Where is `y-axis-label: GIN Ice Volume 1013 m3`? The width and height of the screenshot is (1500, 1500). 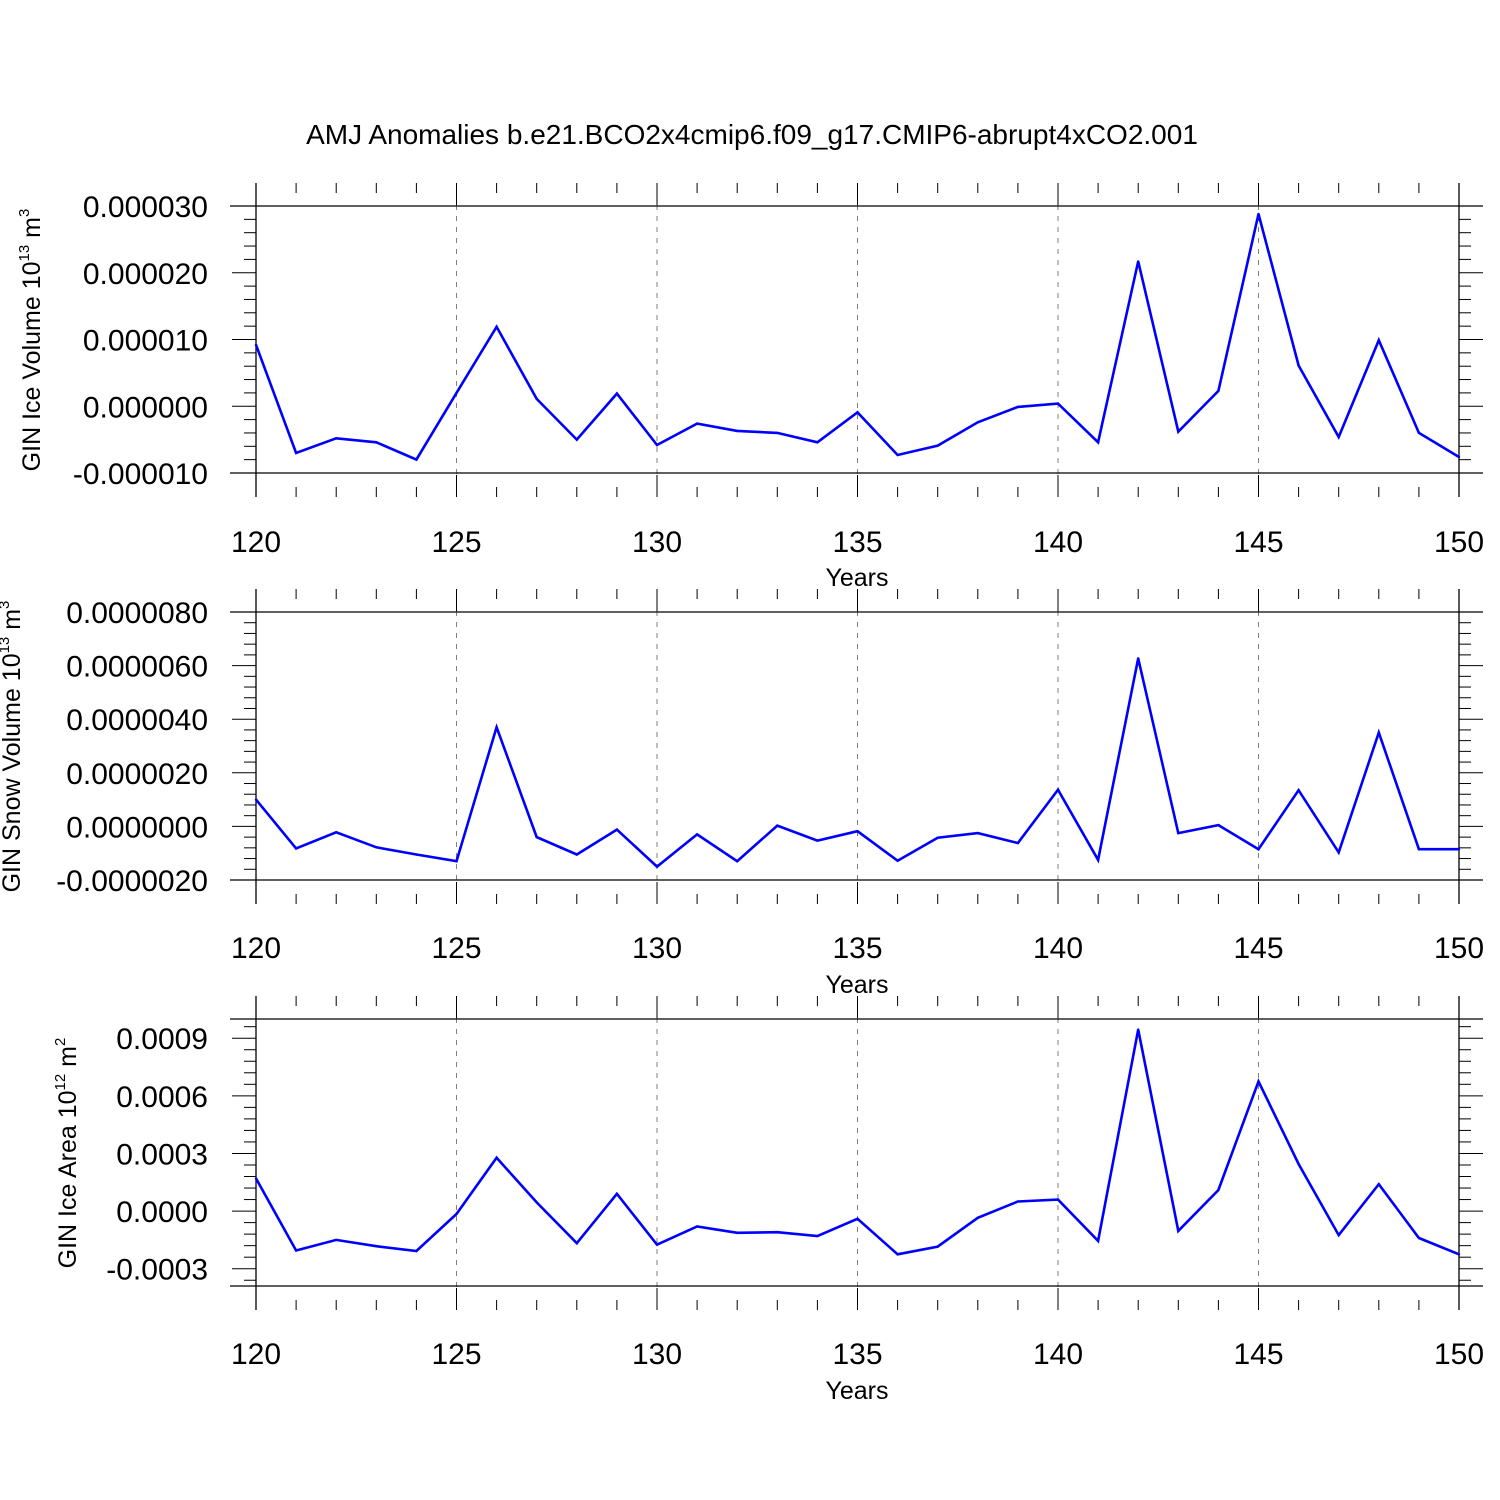
y-axis-label: GIN Ice Volume 1013 m3 is located at coordinates (31, 340).